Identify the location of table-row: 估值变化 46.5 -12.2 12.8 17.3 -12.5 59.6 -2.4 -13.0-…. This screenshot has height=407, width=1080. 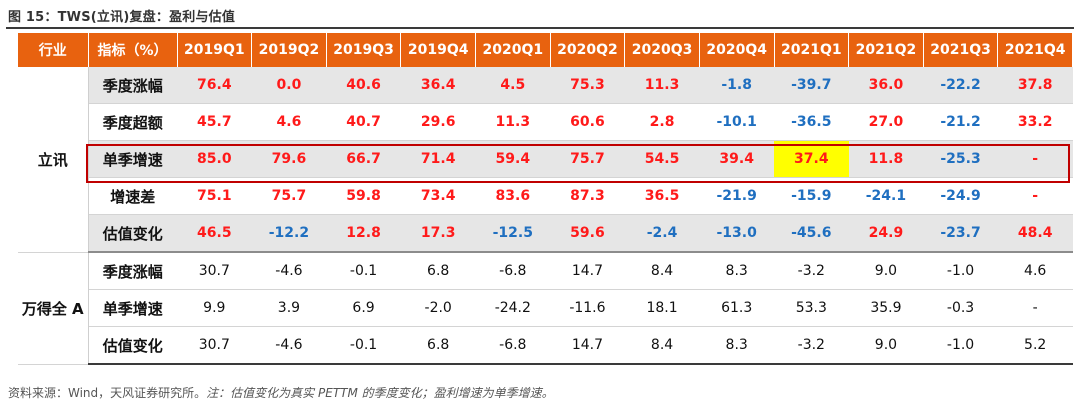
(545, 233).